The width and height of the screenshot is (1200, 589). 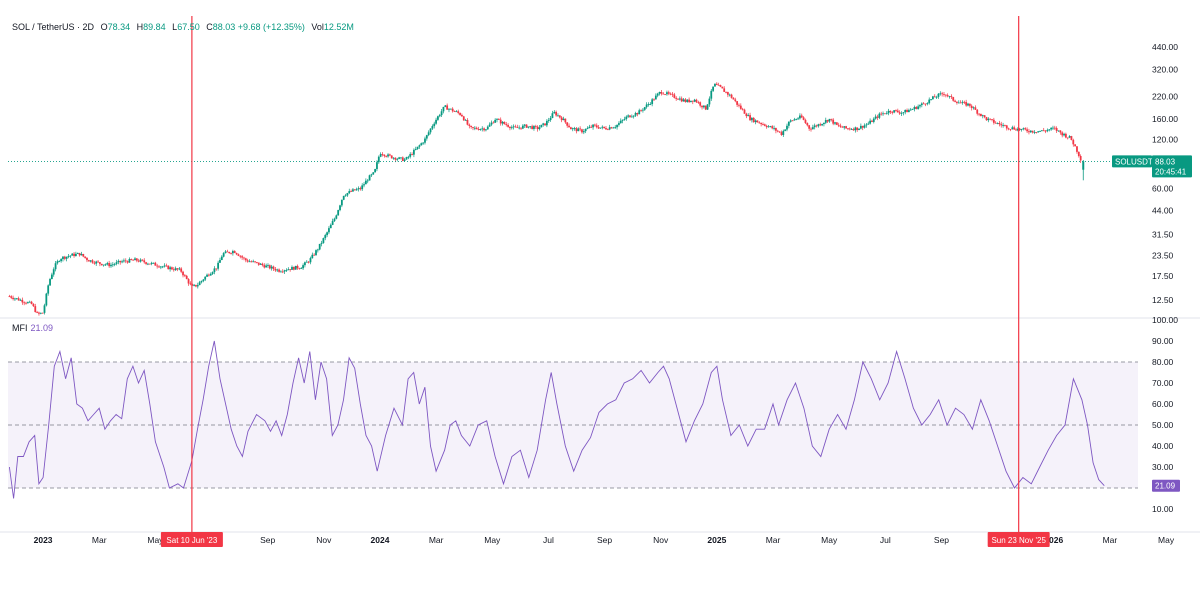 I want to click on x-axis-tick: Mar, so click(x=1110, y=540).